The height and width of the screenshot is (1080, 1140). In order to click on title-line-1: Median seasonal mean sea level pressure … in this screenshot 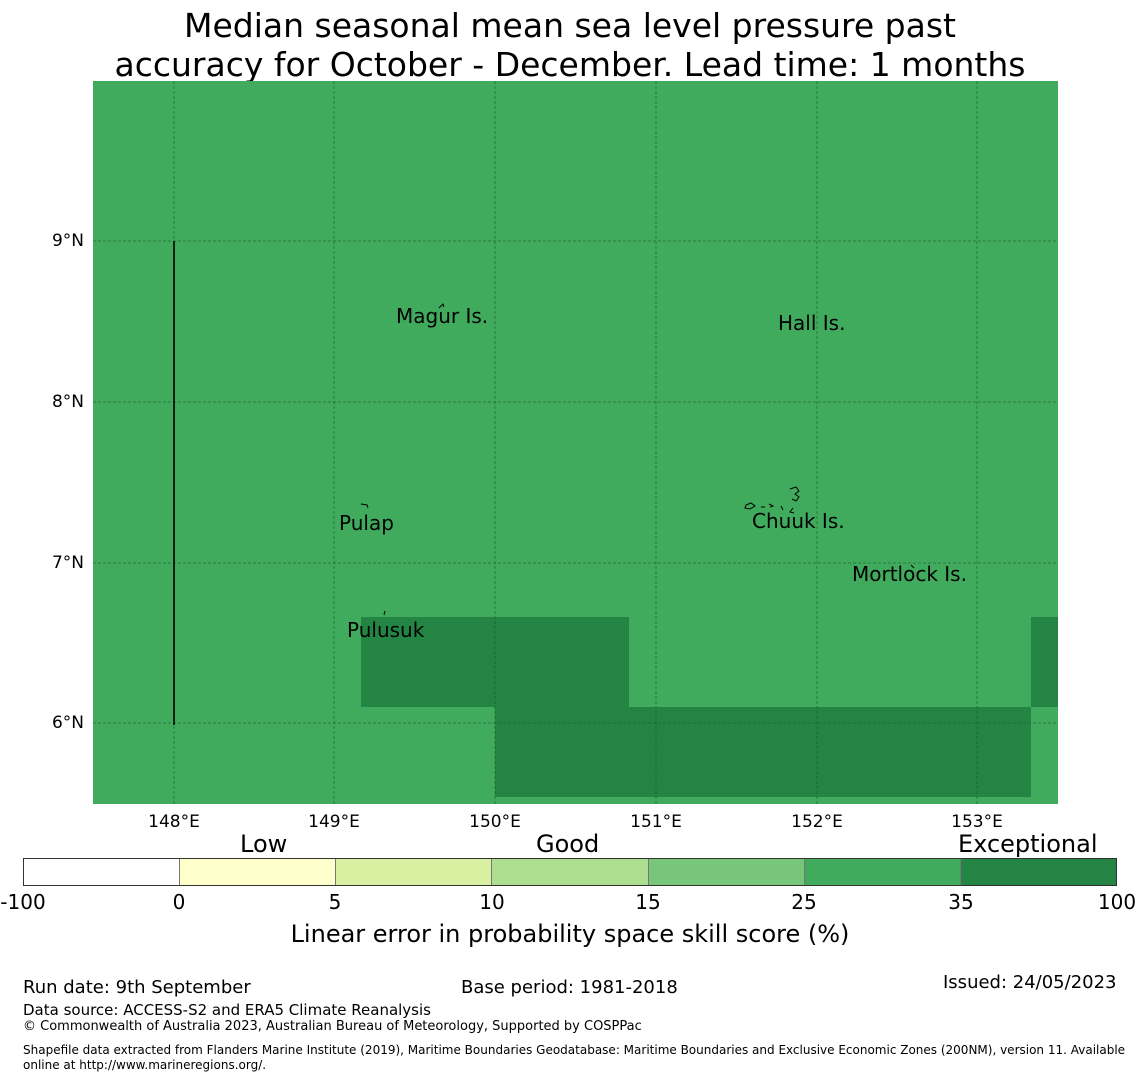, I will do `click(570, 25)`.